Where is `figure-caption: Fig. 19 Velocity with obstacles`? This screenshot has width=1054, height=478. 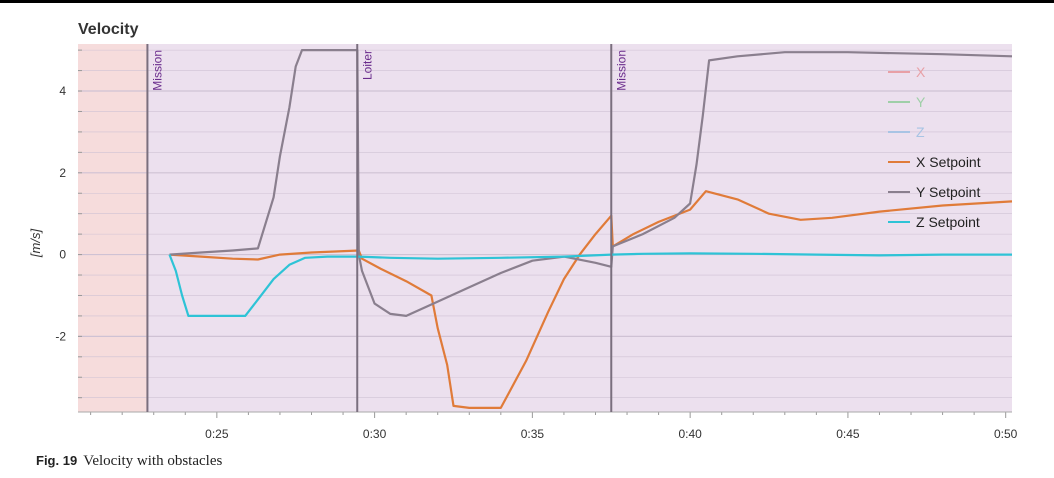
figure-caption: Fig. 19 Velocity with obstacles is located at coordinates (129, 461).